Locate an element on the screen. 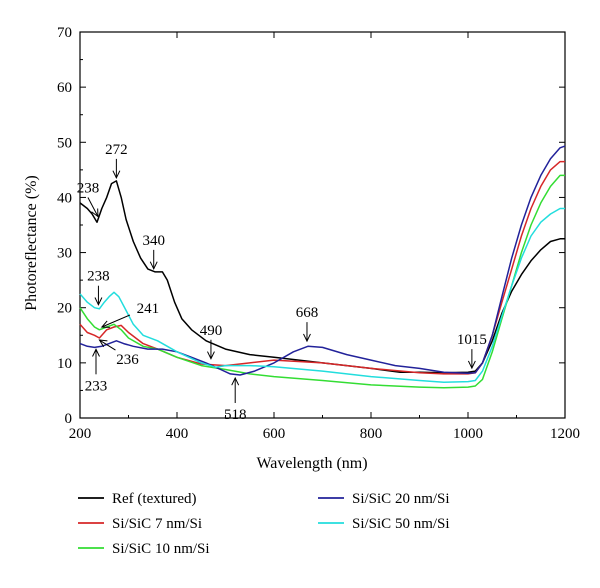 The image size is (600, 588). legend-label: Si/SiC 7 nm/Si is located at coordinates (157, 524).